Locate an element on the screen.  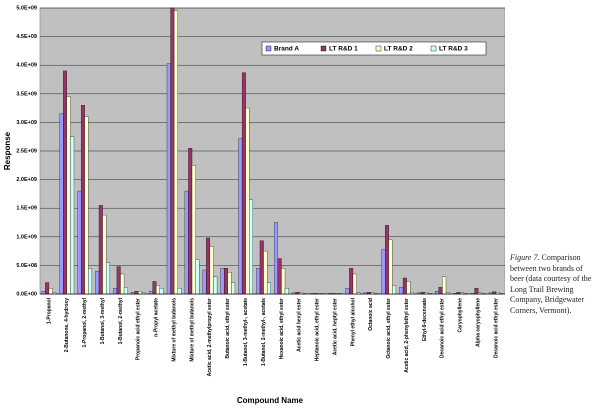
x-tick-label: Propanoic acid ethyl ester is located at coordinates (139, 329).